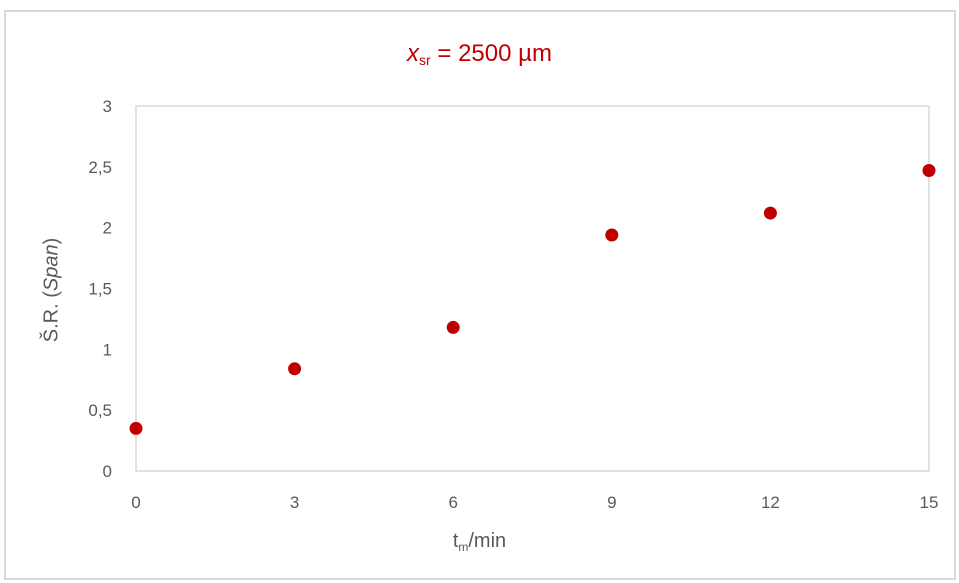 Image resolution: width=959 pixels, height=583 pixels. Describe the element at coordinates (51, 268) in the screenshot. I see `y-axis-label-italic: Span` at that location.